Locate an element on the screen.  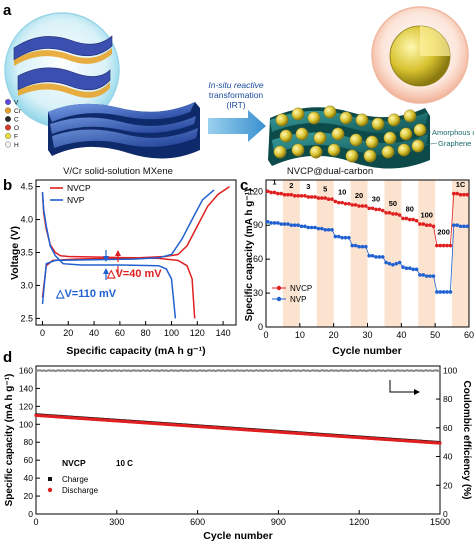
mxene-stack-illustration is located at coordinates (124, 130).